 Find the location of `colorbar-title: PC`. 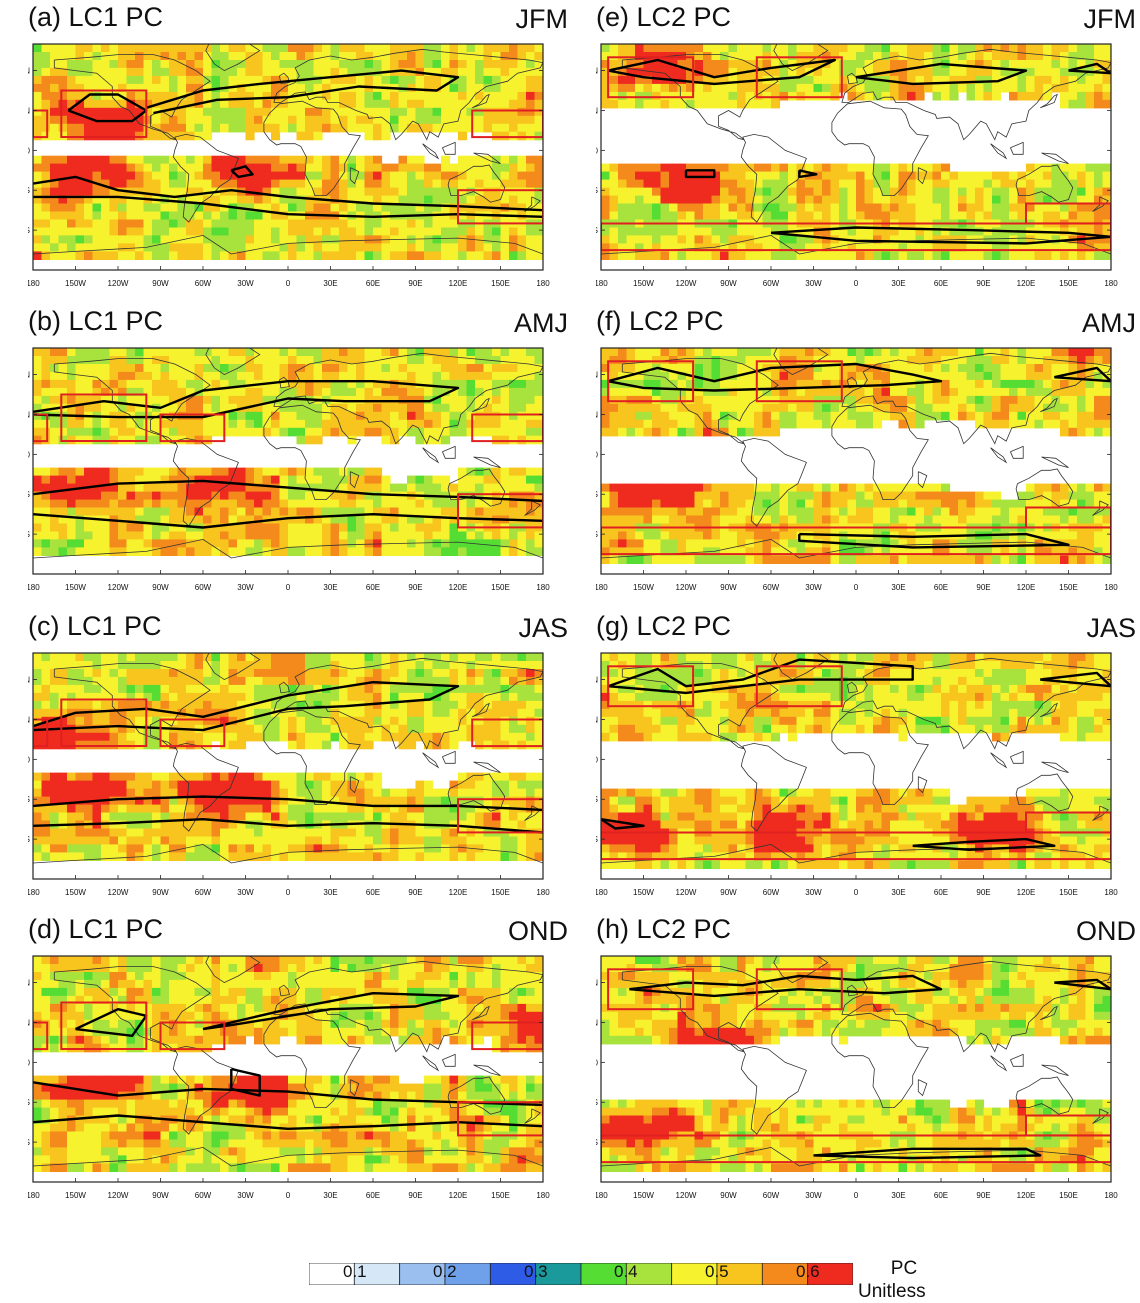

colorbar-title: PC is located at coordinates (904, 1269).